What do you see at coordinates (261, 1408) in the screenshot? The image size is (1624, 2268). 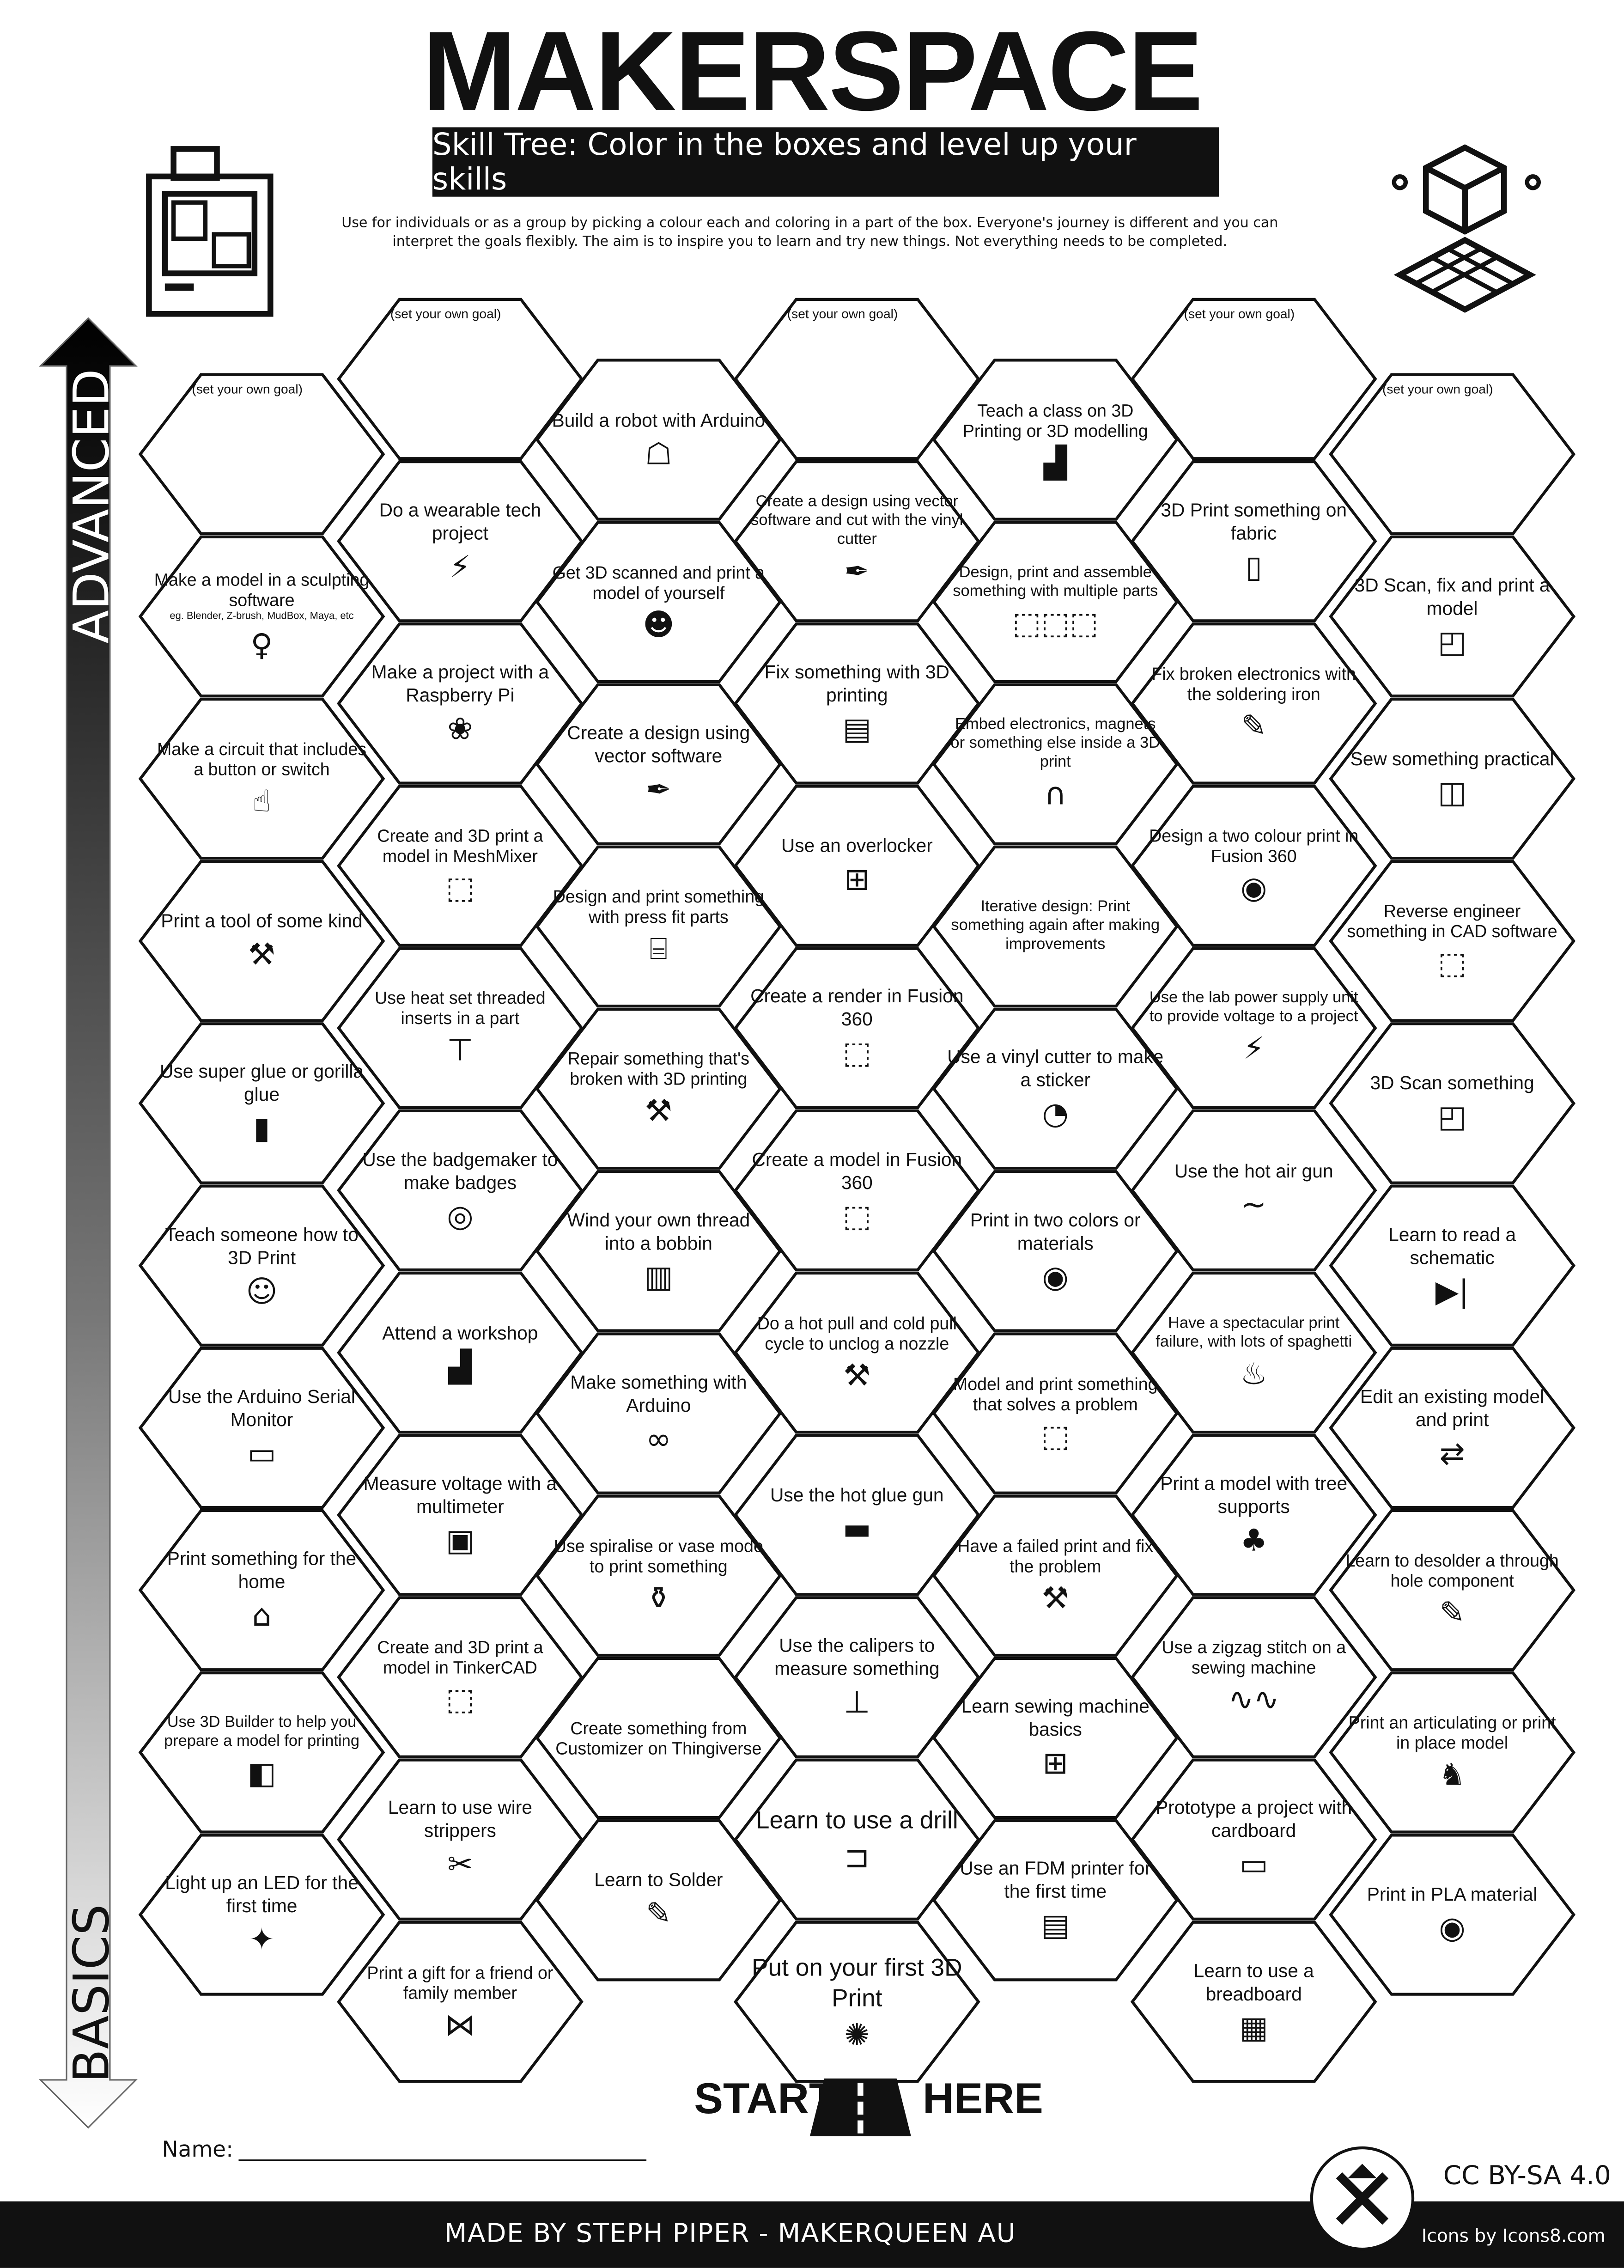 I see `skill-text: Use the Arduino Serial Monitor` at bounding box center [261, 1408].